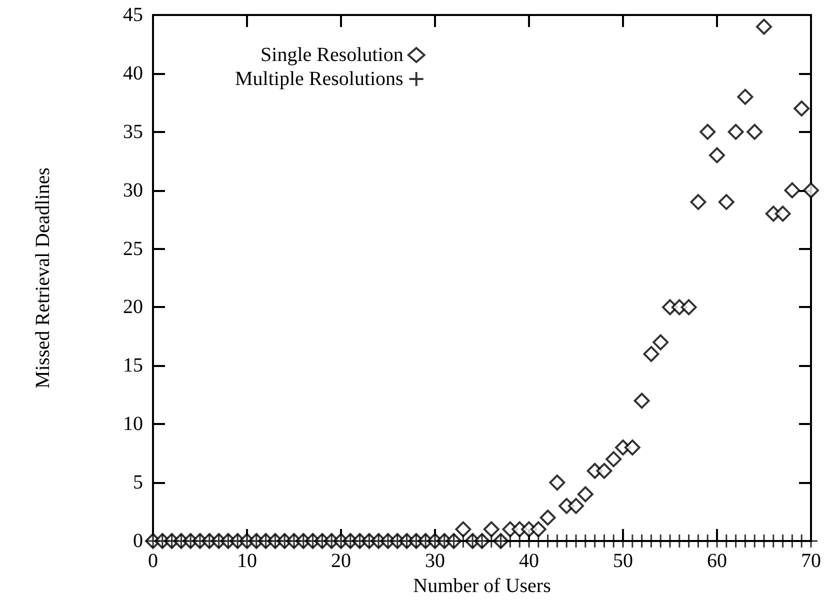 The height and width of the screenshot is (611, 827). What do you see at coordinates (247, 561) in the screenshot?
I see `x-tick-label: 10` at bounding box center [247, 561].